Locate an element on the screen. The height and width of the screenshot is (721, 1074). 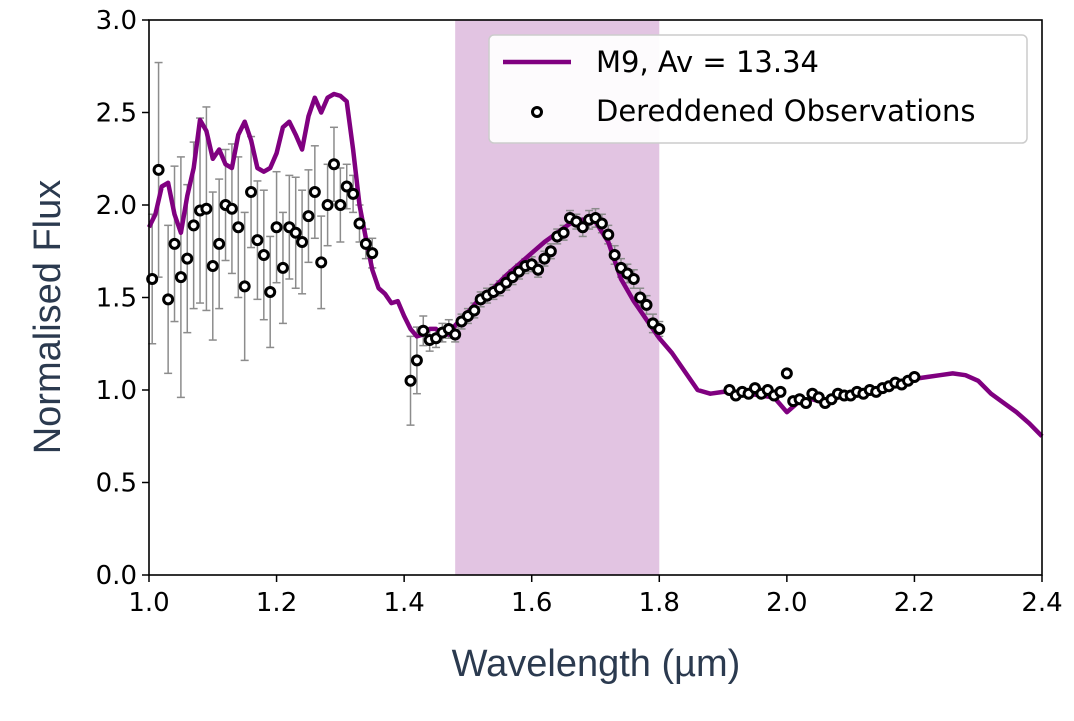
x-tick-label: 2.2 is located at coordinates (914, 603).